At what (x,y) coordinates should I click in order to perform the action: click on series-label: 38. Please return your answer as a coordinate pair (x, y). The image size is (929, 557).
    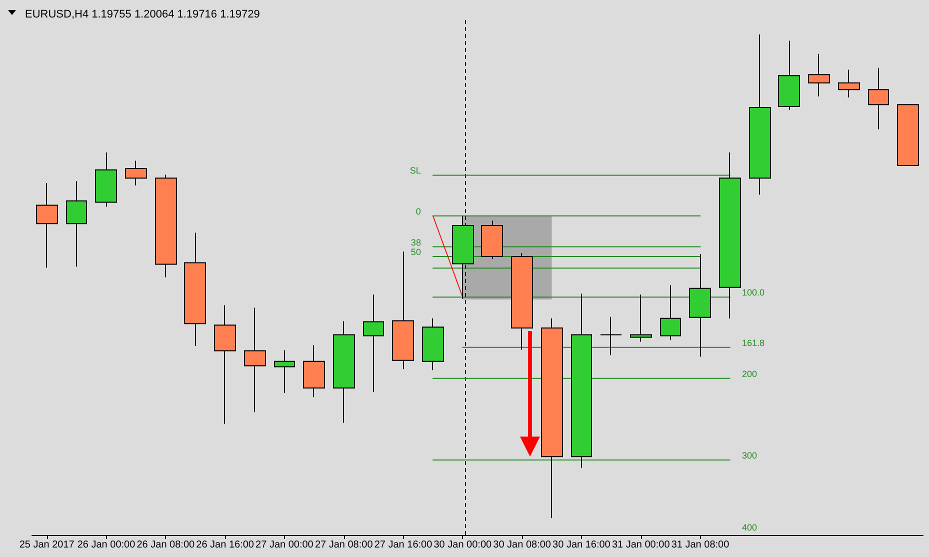
    Looking at the image, I should click on (415, 242).